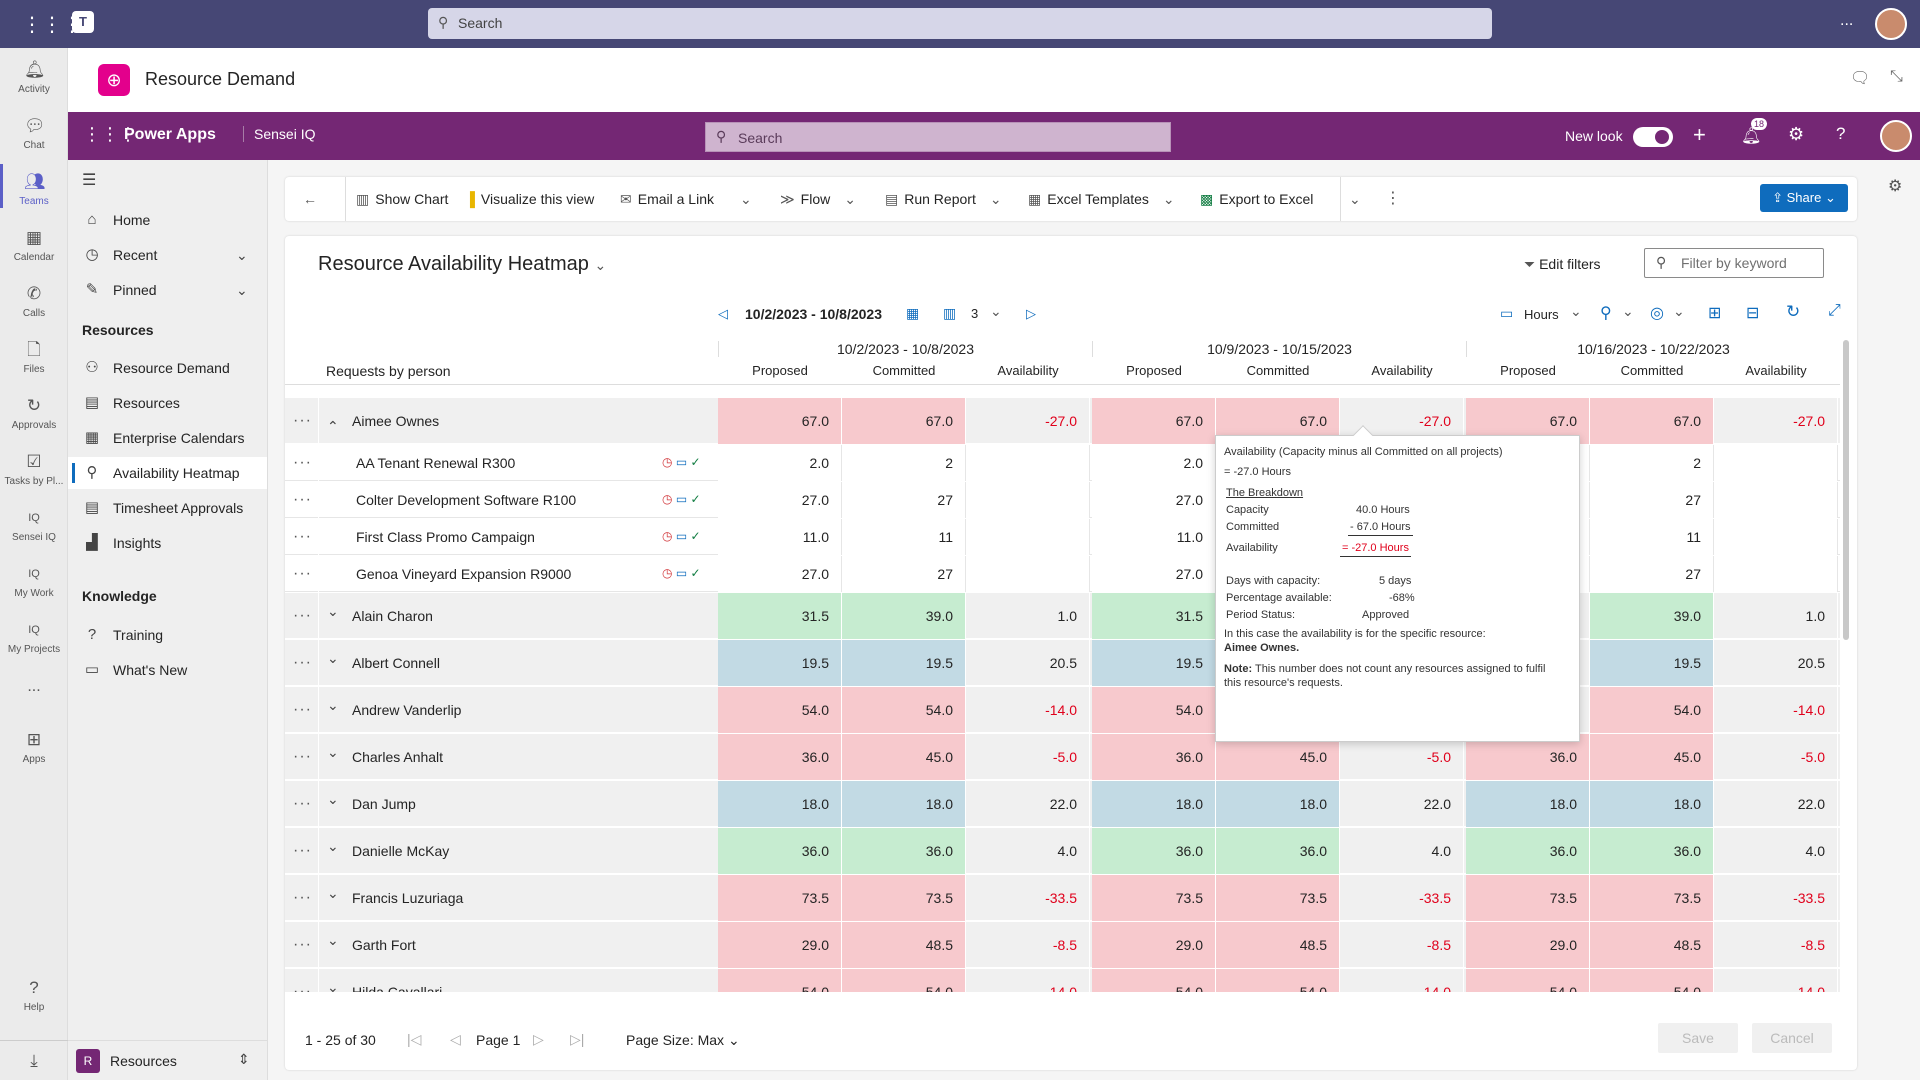  What do you see at coordinates (1256, 199) in the screenshot?
I see `export-excel-button: ▩ Export to Excel` at bounding box center [1256, 199].